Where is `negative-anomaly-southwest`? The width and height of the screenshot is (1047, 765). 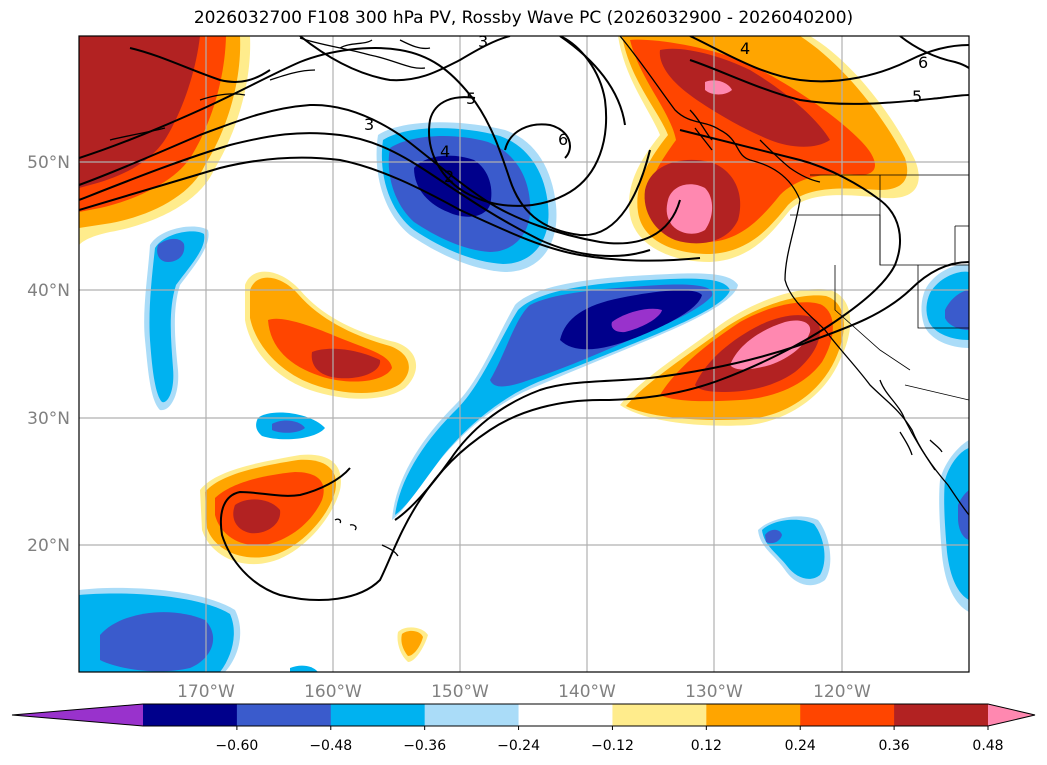
negative-anomaly-southwest is located at coordinates (198, 629).